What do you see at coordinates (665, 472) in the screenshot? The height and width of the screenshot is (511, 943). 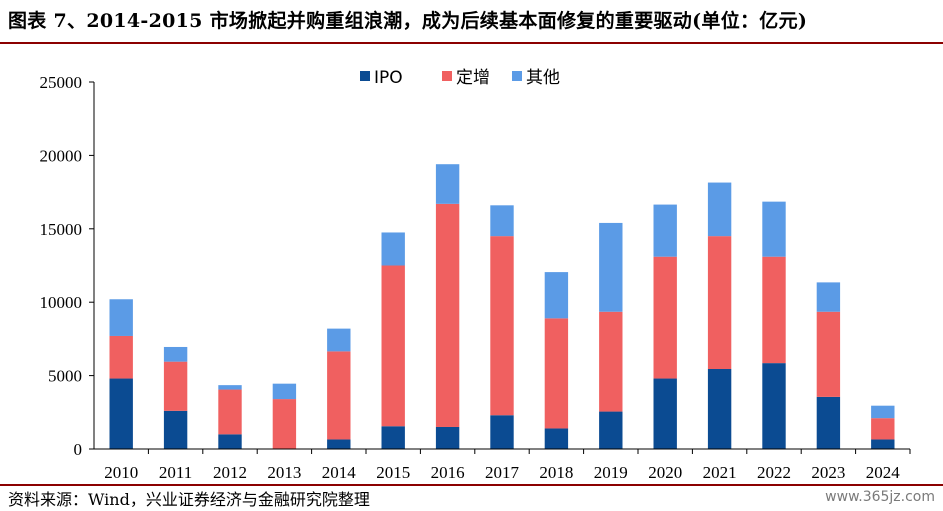 I see `x-tick-label: 2020` at bounding box center [665, 472].